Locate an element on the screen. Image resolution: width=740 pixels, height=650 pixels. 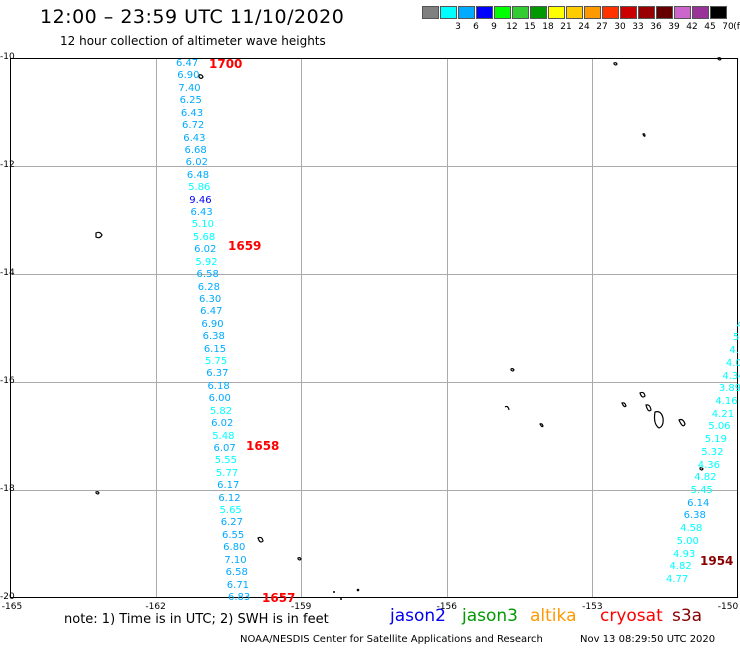
swh-value: 4.93 is located at coordinates (684, 554).